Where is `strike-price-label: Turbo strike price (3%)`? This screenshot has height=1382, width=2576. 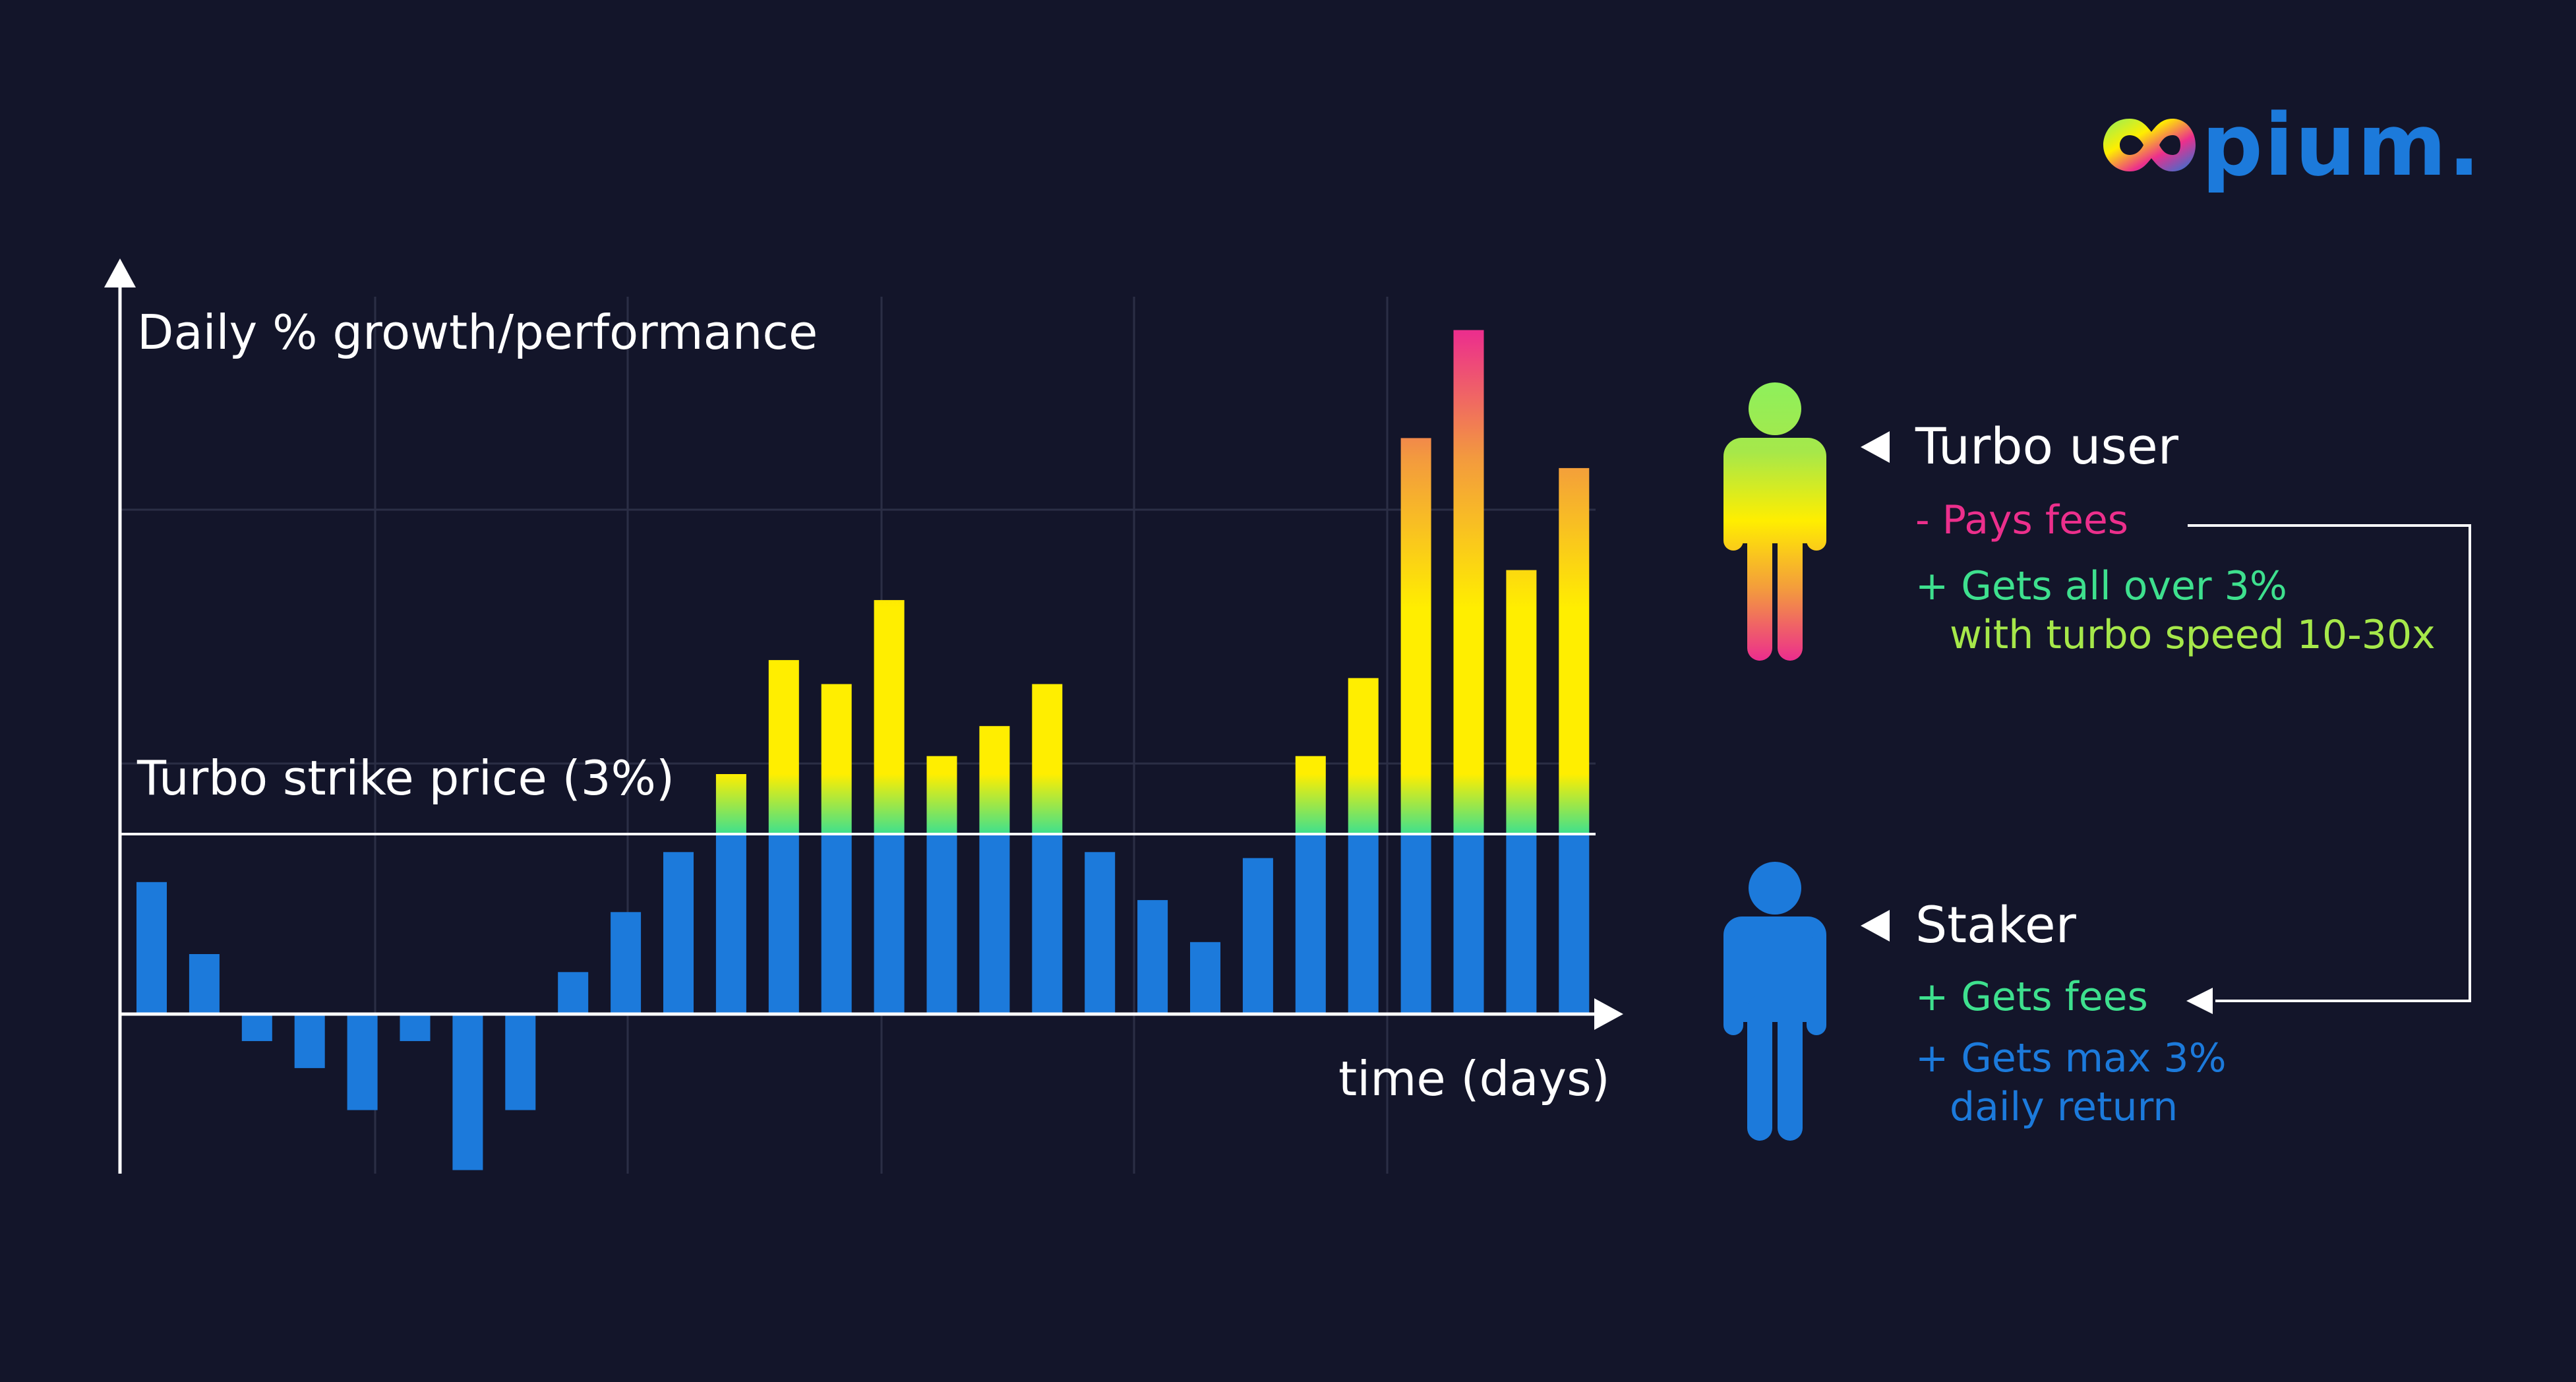
strike-price-label: Turbo strike price (3%) is located at coordinates (406, 778).